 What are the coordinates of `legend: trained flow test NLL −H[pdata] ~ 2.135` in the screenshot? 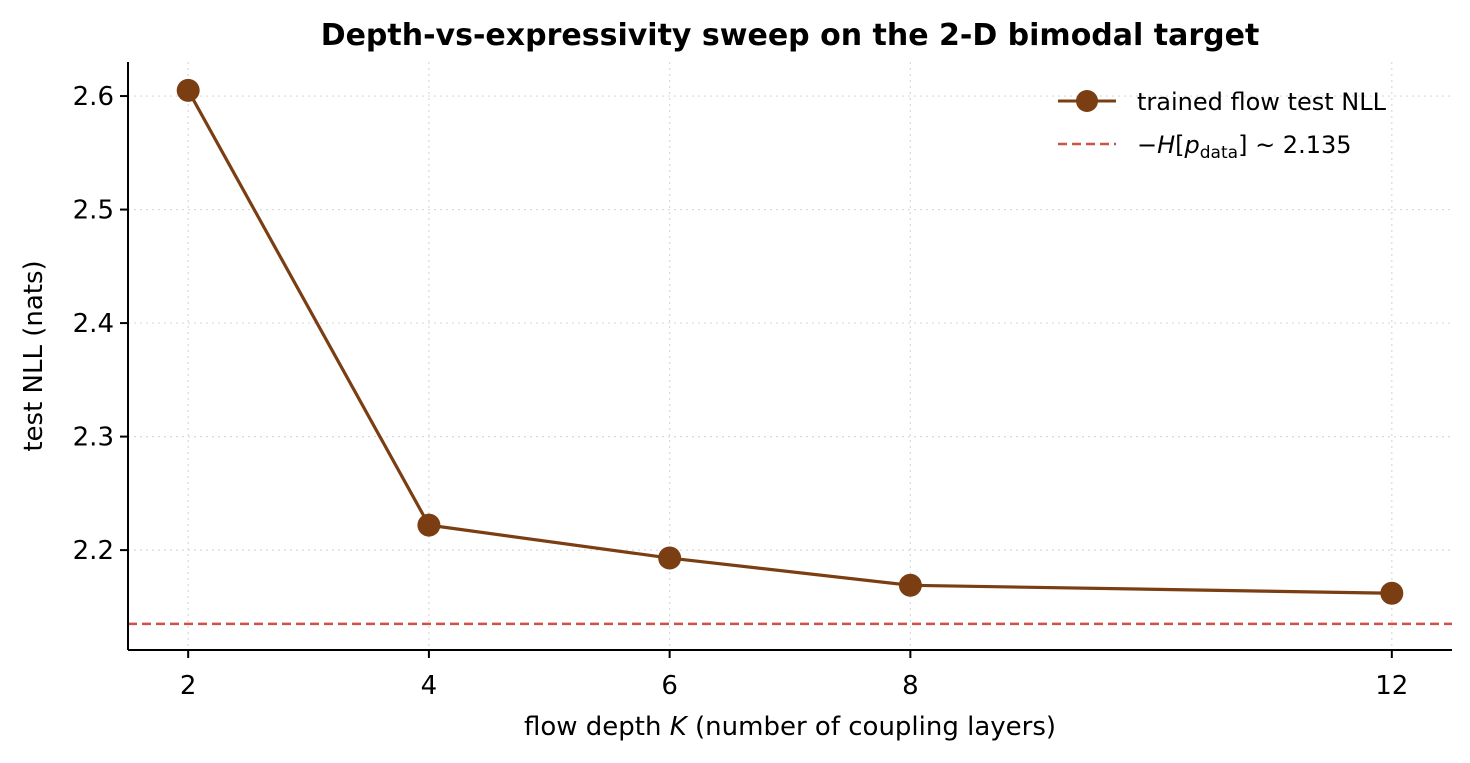 It's located at (1222, 125).